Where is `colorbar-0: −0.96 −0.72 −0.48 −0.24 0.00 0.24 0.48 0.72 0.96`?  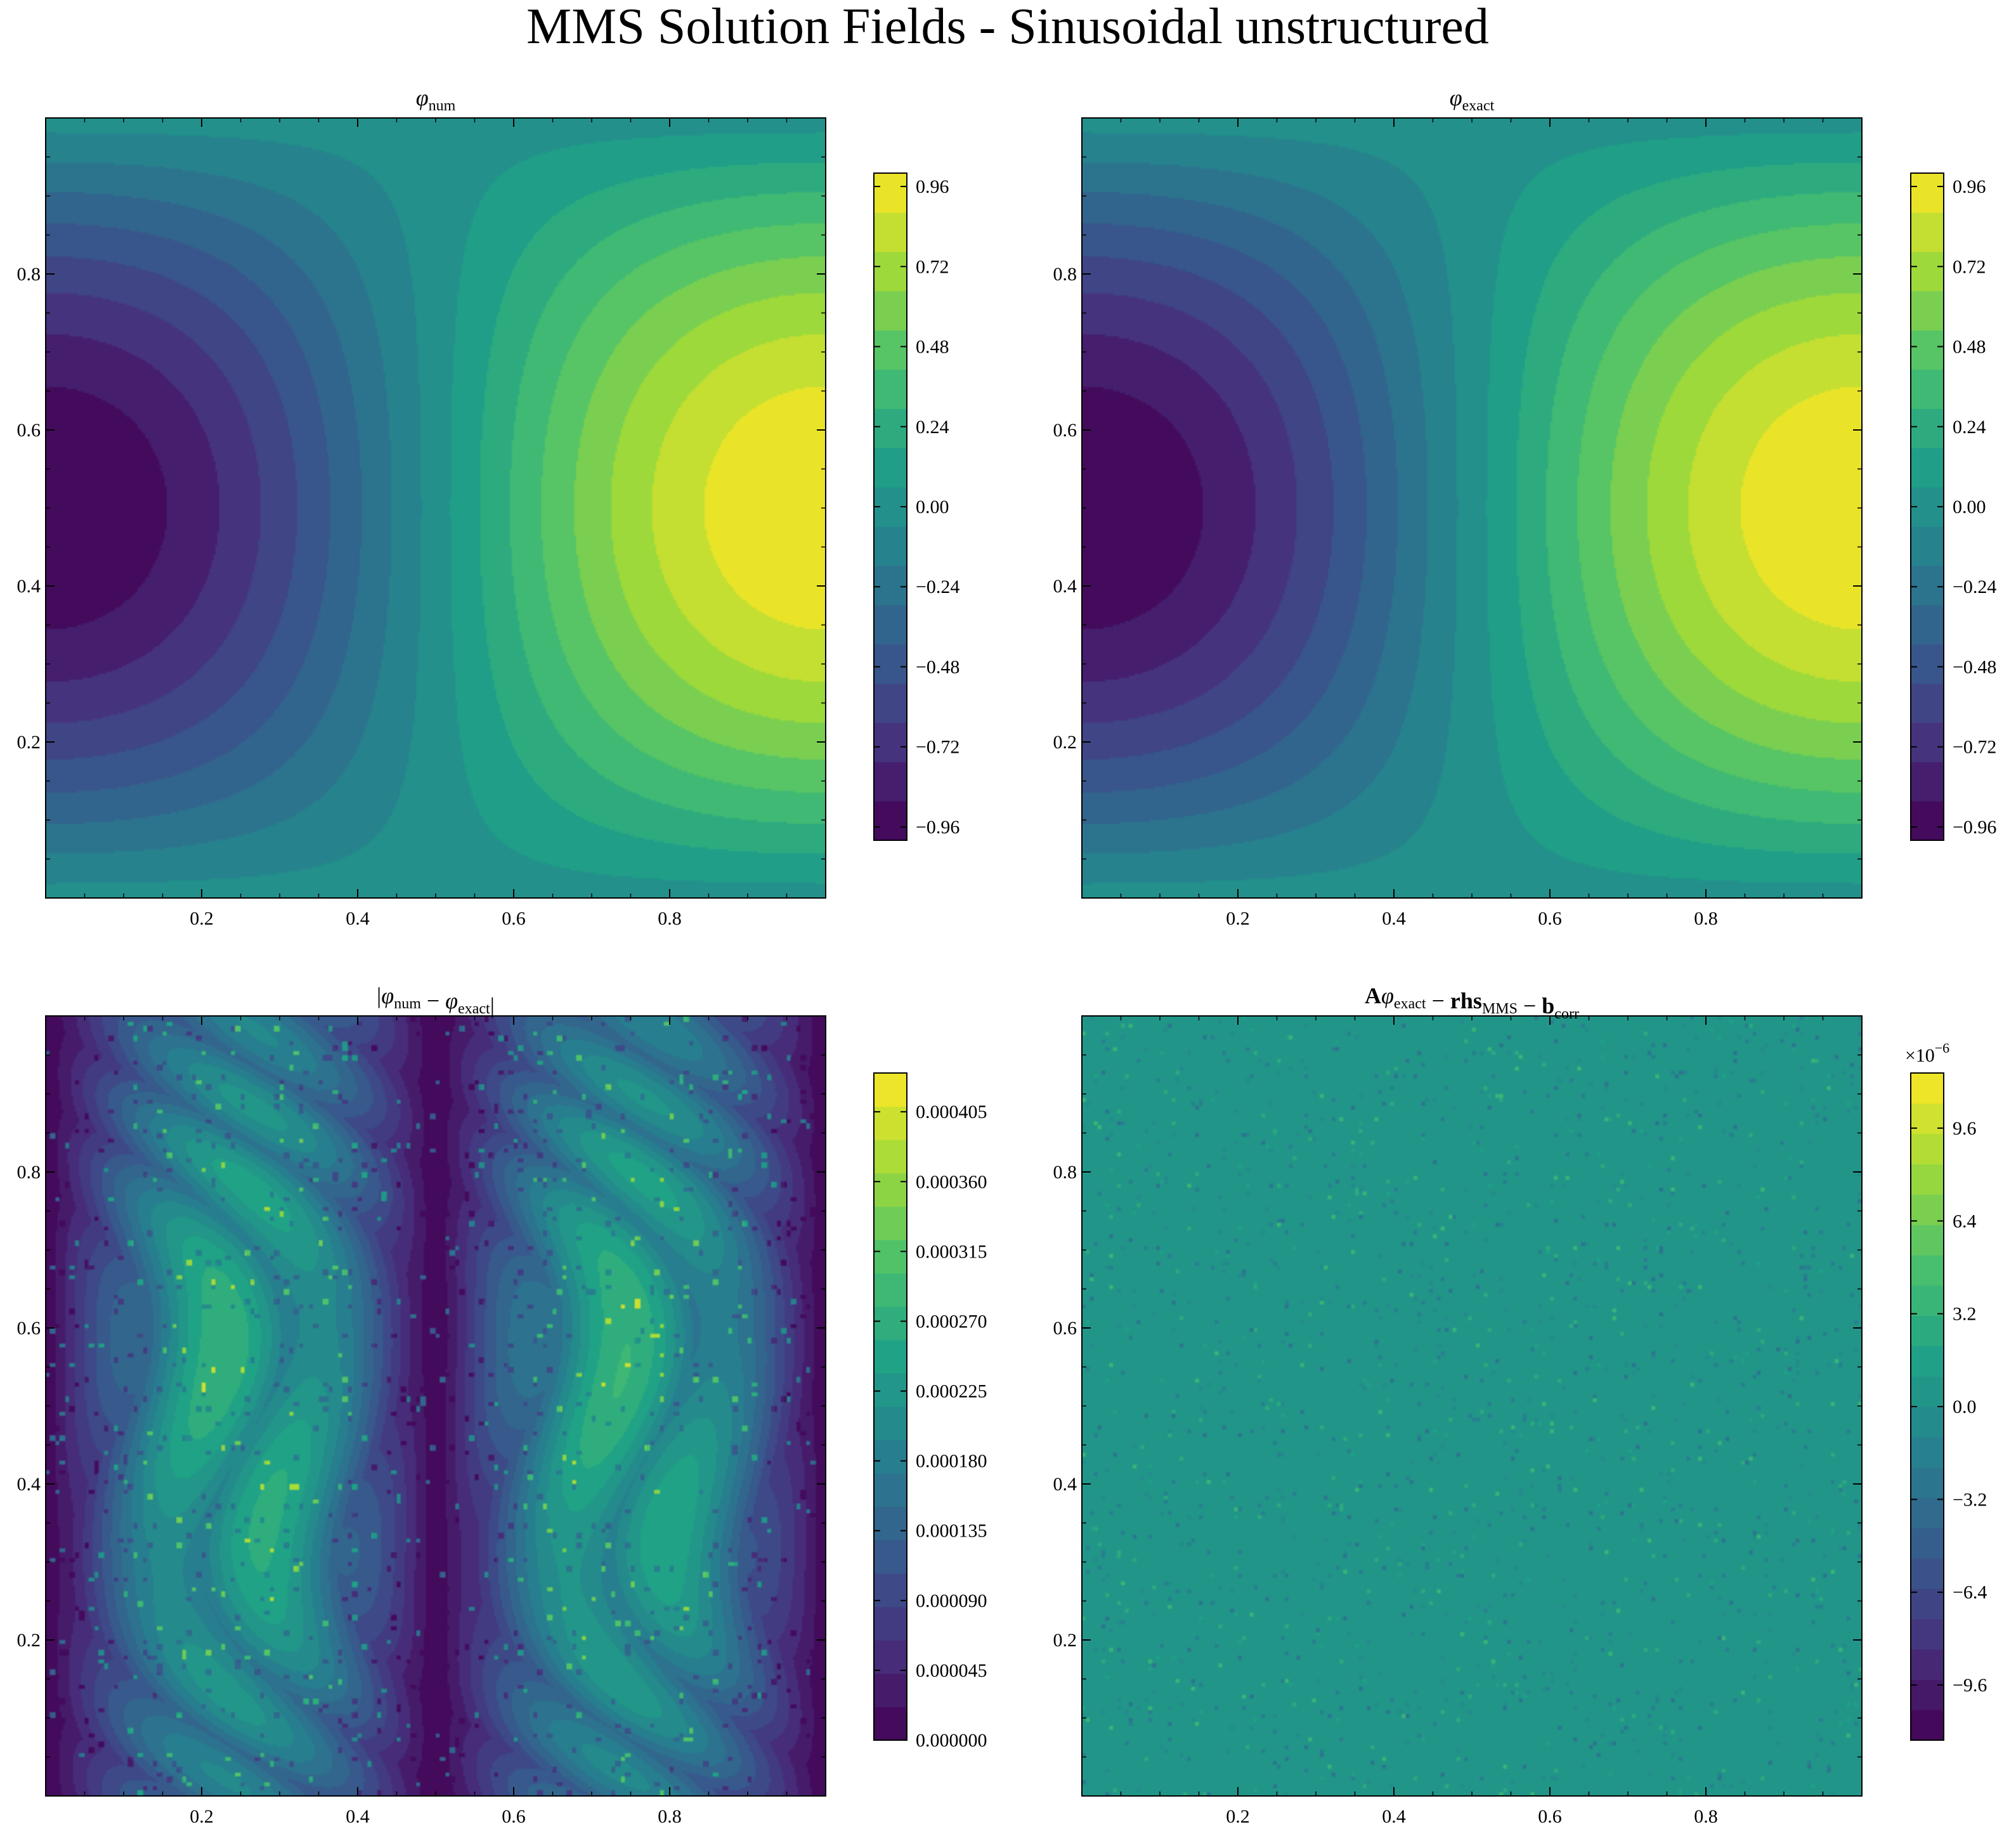 colorbar-0: −0.96 −0.72 −0.48 −0.24 0.00 0.24 0.48 0.72 0.96 is located at coordinates (916, 506).